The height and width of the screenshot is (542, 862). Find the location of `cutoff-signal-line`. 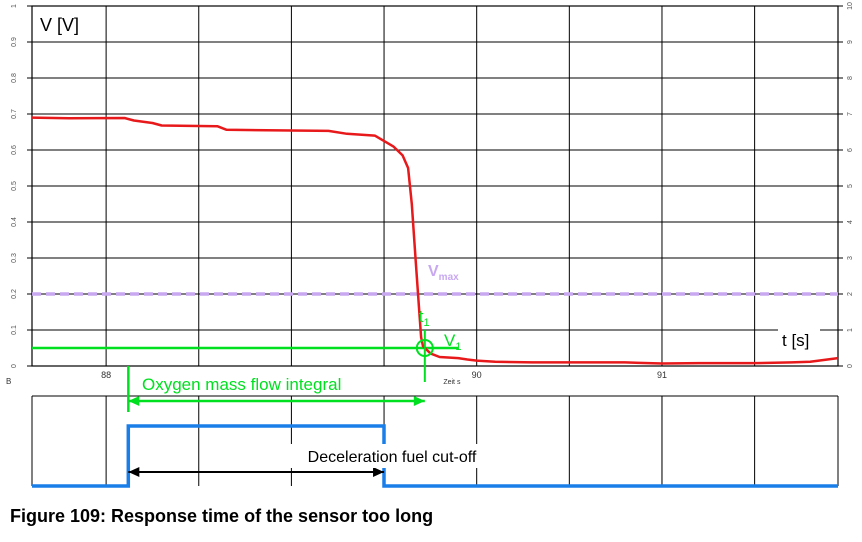

cutoff-signal-line is located at coordinates (435, 456).